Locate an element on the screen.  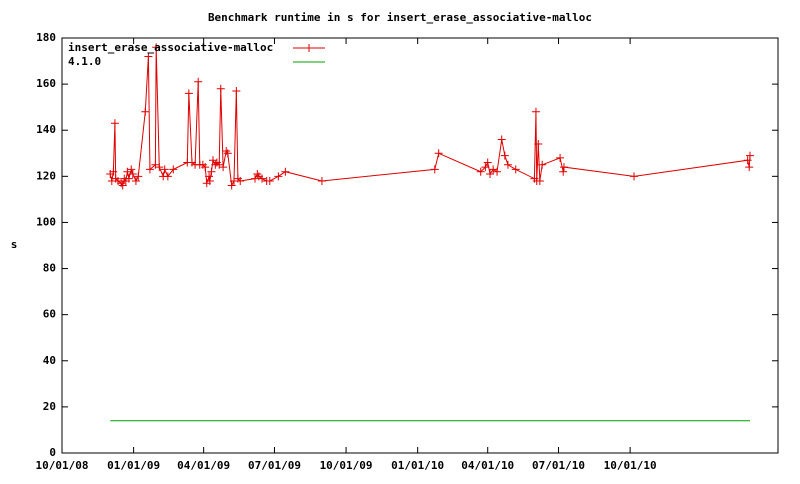
x-tick-label: 10/01/09 is located at coordinates (346, 465).